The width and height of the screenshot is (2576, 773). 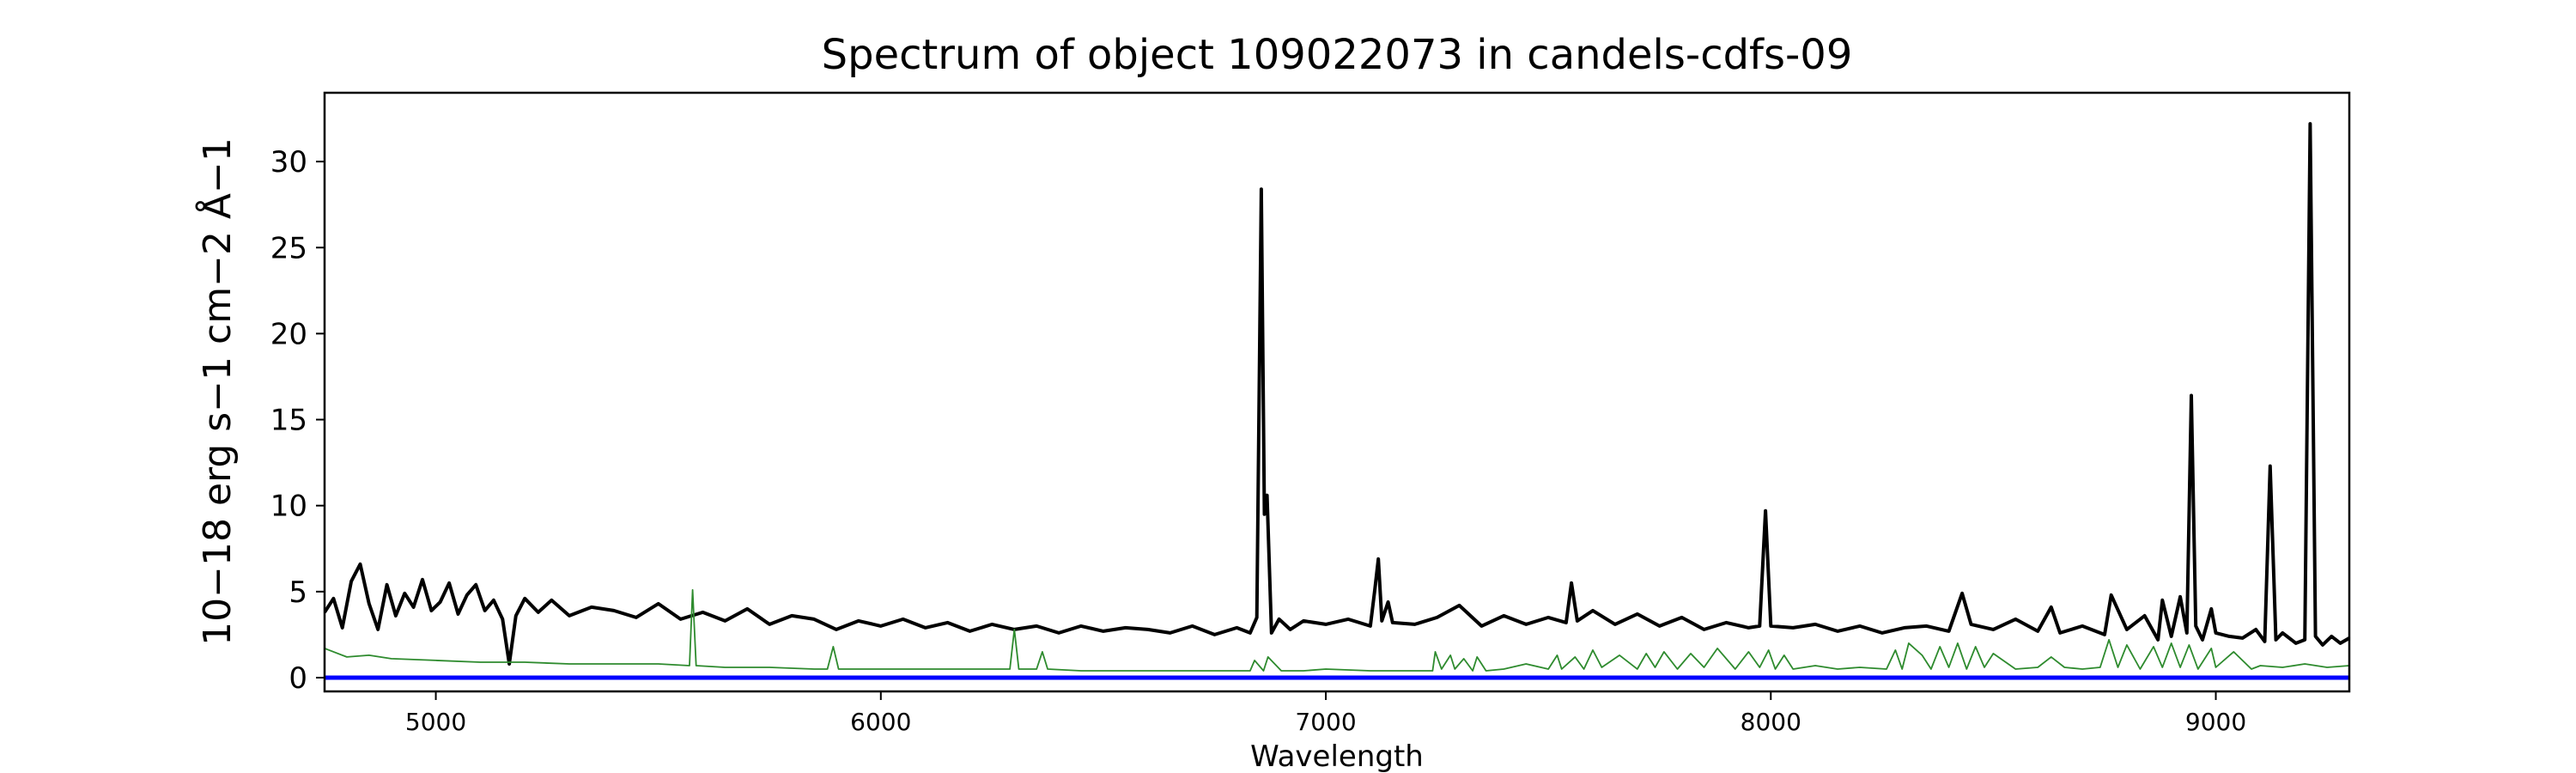 What do you see at coordinates (289, 248) in the screenshot?
I see `y-tick-label: 25` at bounding box center [289, 248].